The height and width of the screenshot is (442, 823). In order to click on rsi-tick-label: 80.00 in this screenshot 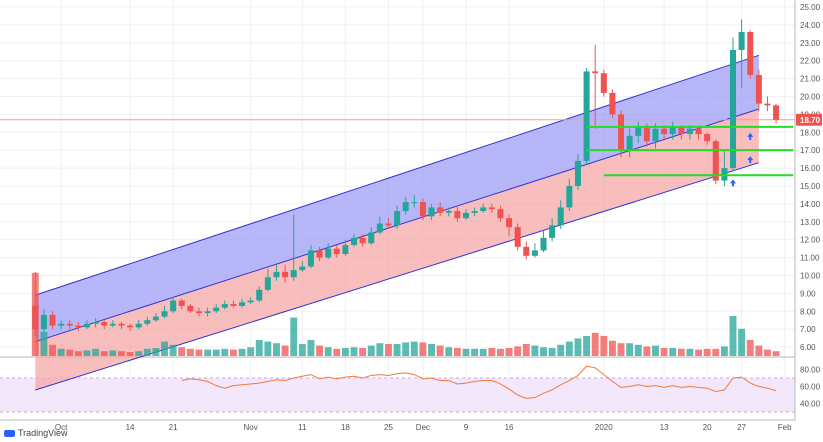, I will do `click(810, 370)`.